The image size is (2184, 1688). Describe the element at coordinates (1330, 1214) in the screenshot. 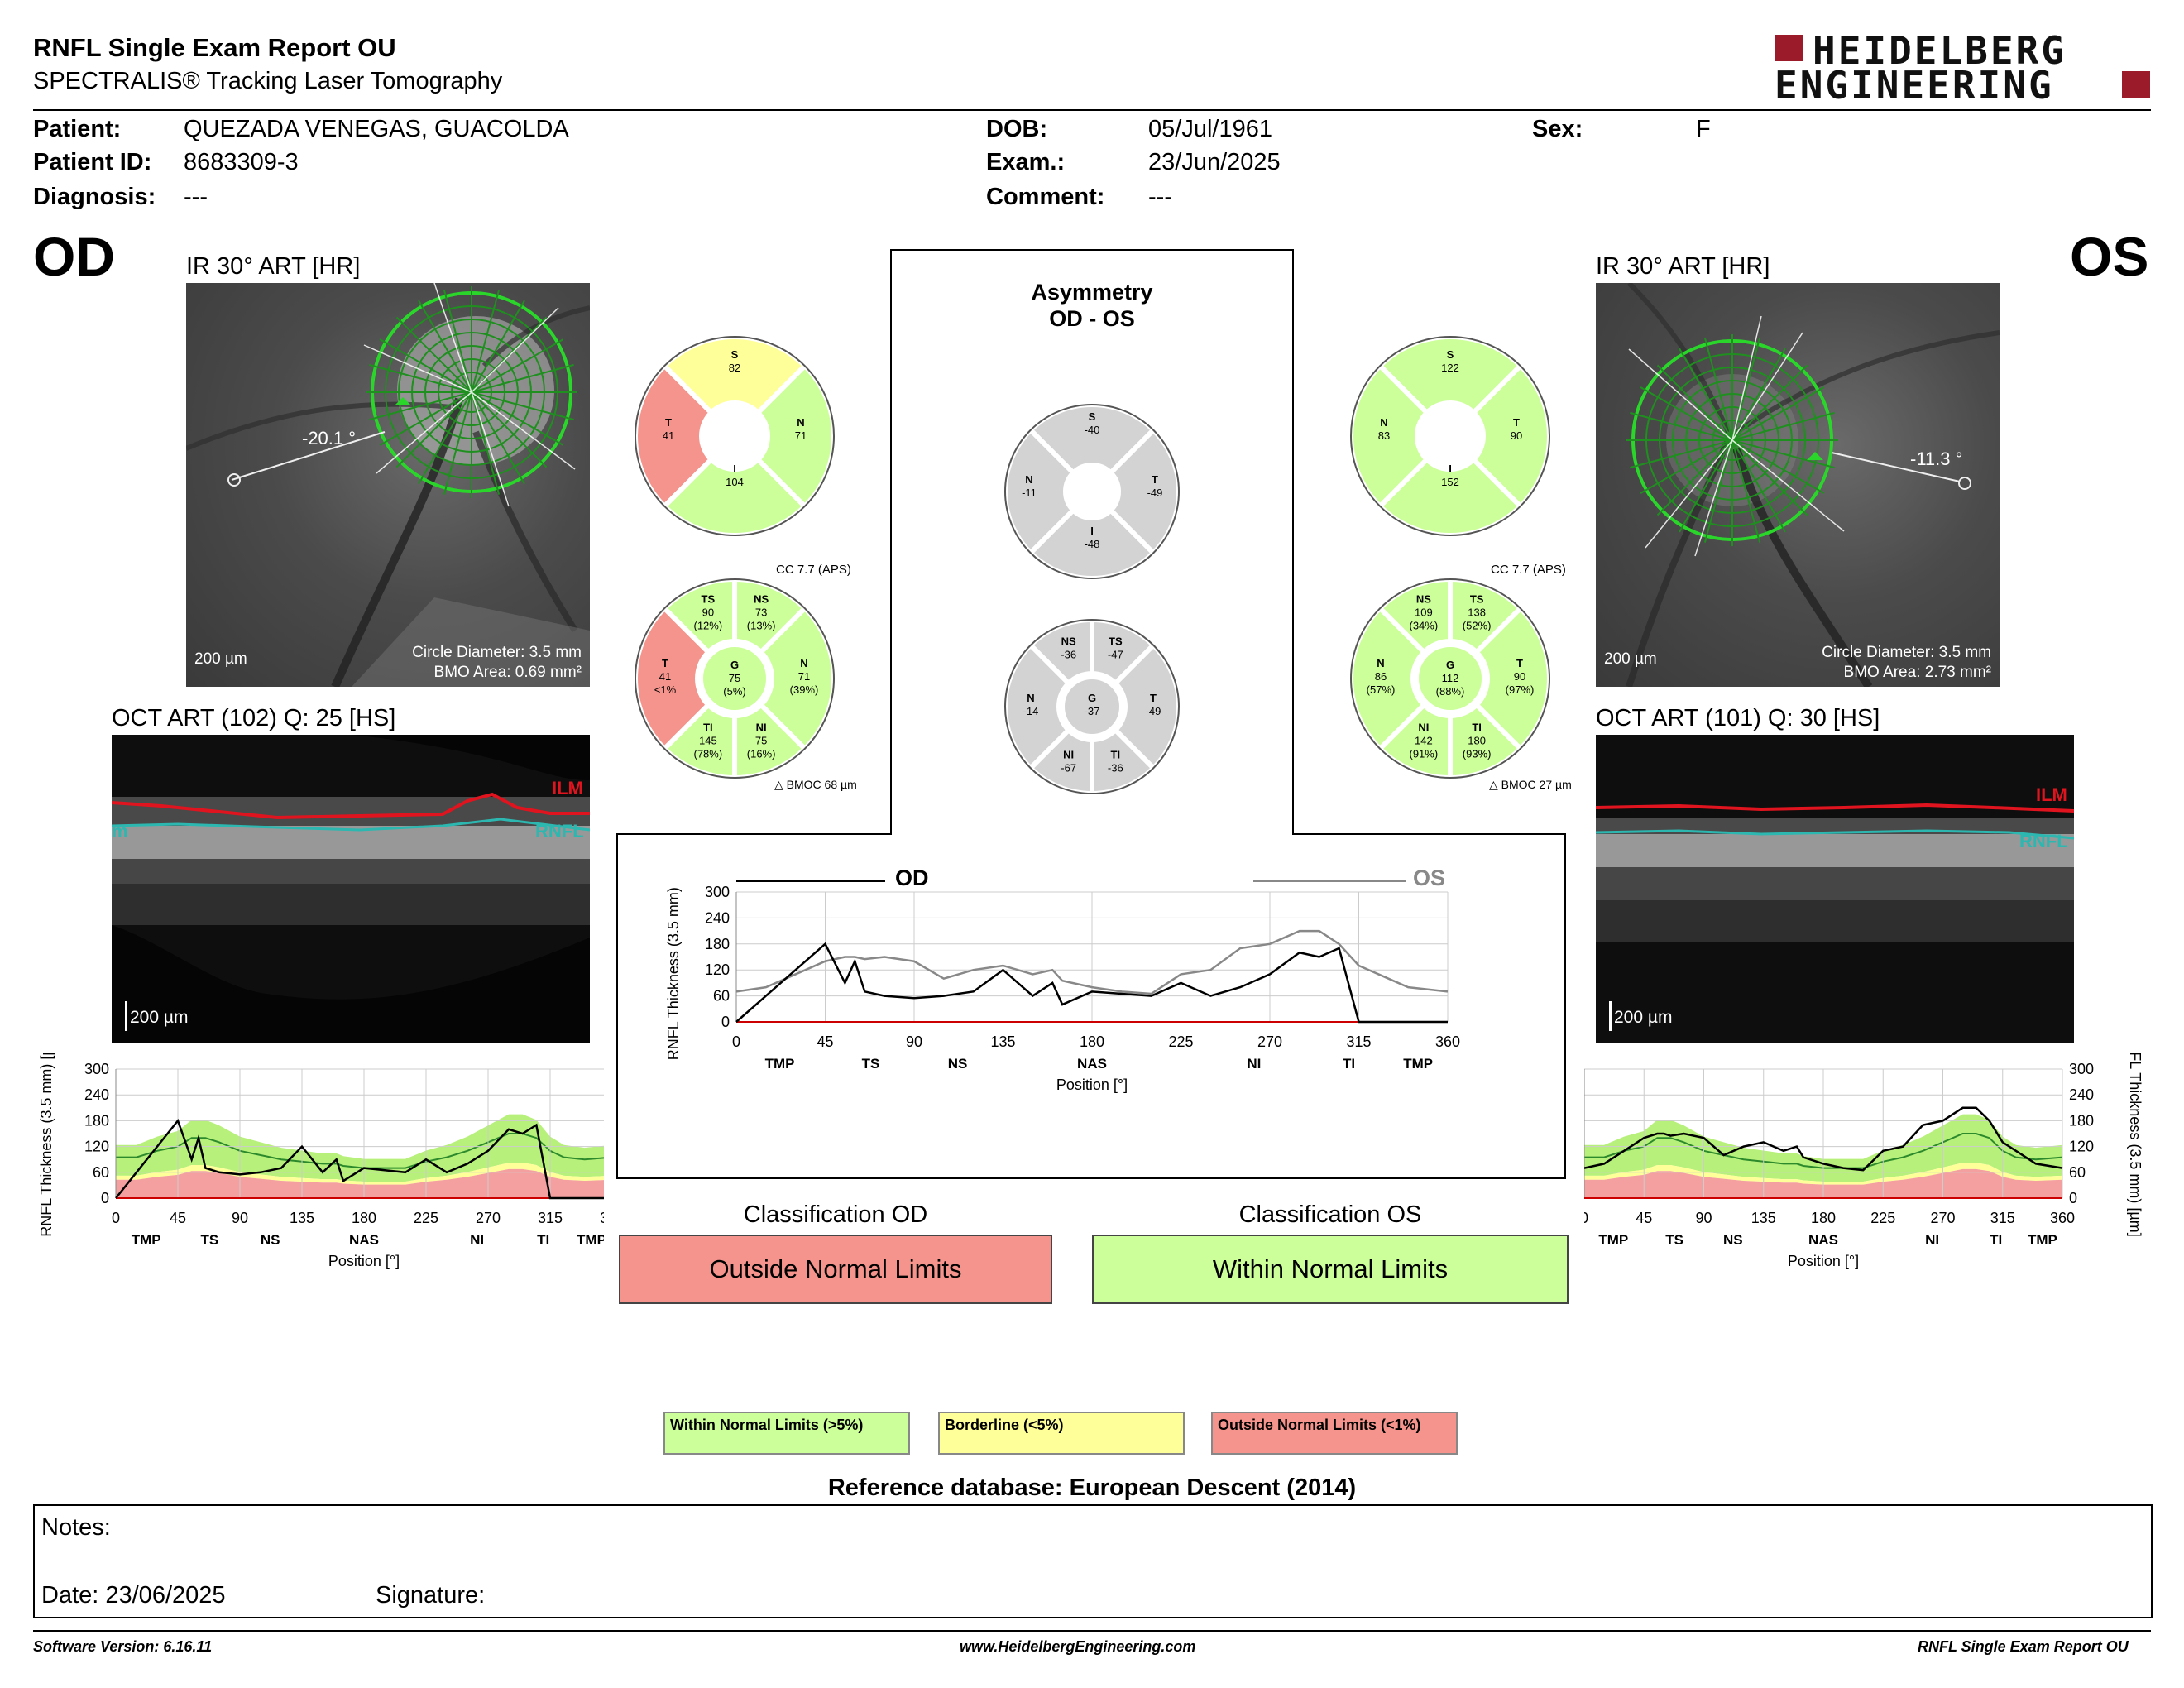

I see `os-classification-title: Classification OS` at that location.